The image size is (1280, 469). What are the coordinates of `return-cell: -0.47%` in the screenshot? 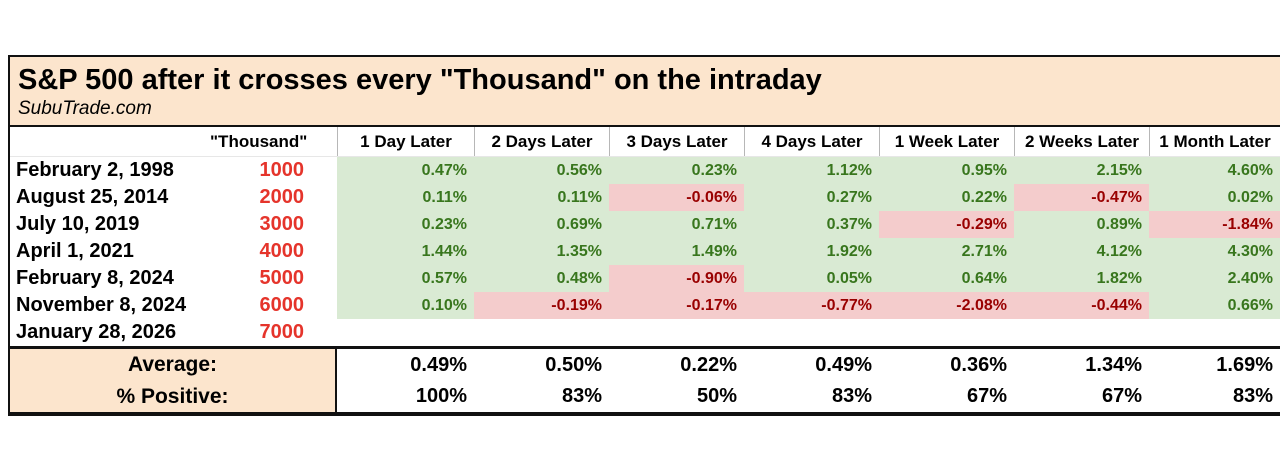 It's located at (1081, 197).